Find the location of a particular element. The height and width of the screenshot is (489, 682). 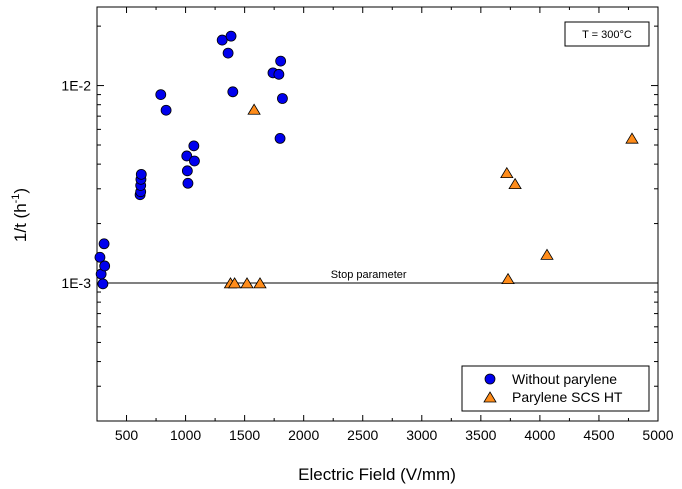

y-tick-label: 1E-3 is located at coordinates (76, 283).